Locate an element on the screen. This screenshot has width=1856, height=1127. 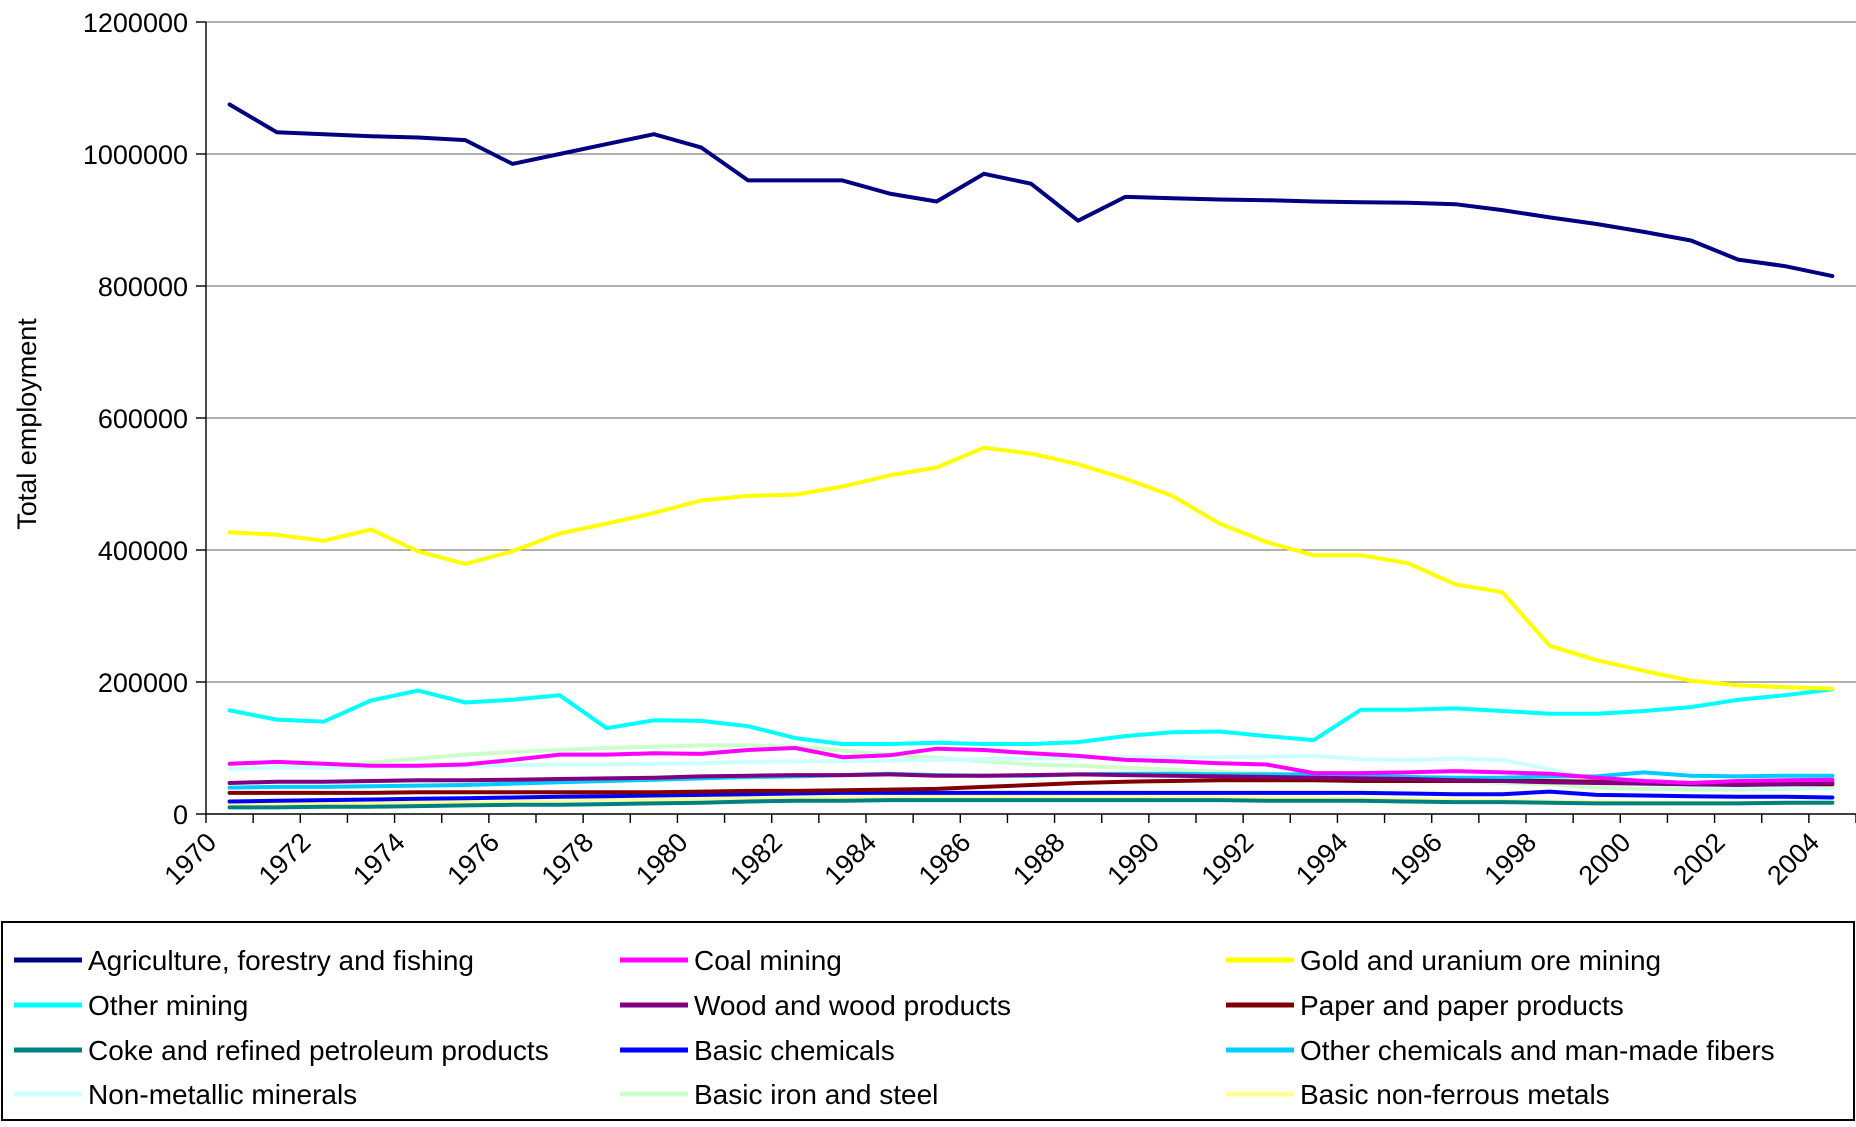
y-tick-label: 600000 is located at coordinates (143, 419).